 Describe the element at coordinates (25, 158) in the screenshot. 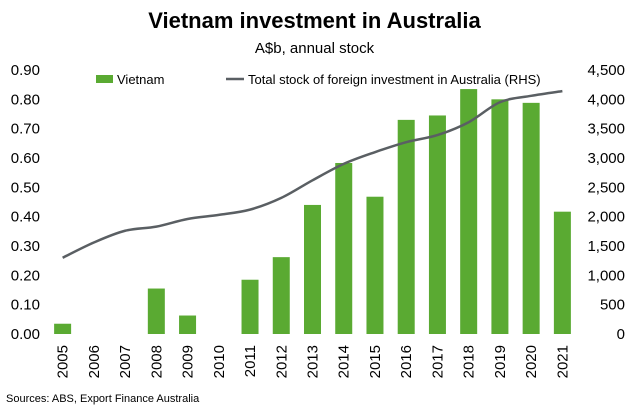

I see `left-tick-label: 0.60` at that location.